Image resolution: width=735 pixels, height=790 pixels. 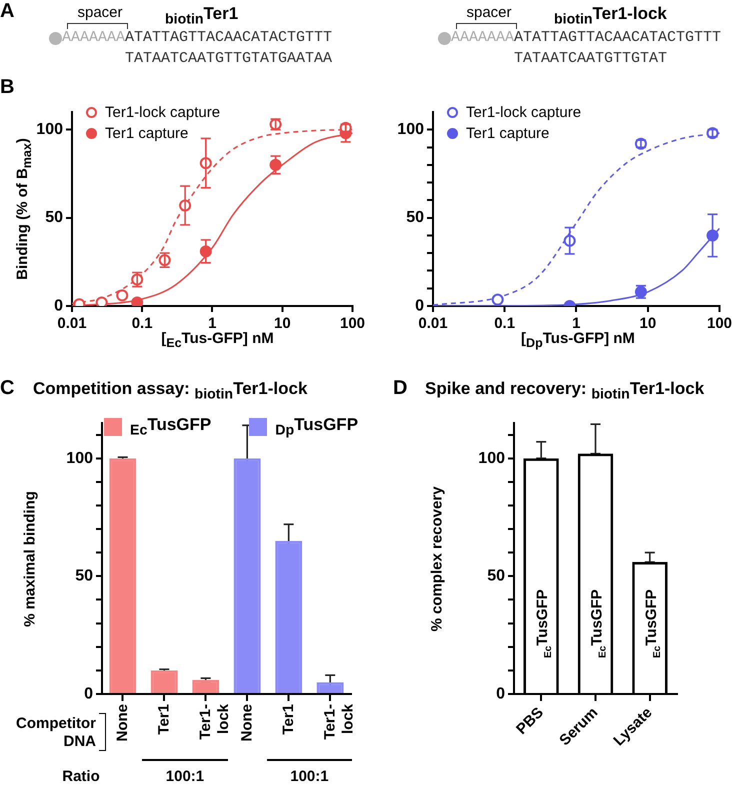 What do you see at coordinates (171, 426) in the screenshot?
I see `legend-label: $_{Ec}$TusGFP` at bounding box center [171, 426].